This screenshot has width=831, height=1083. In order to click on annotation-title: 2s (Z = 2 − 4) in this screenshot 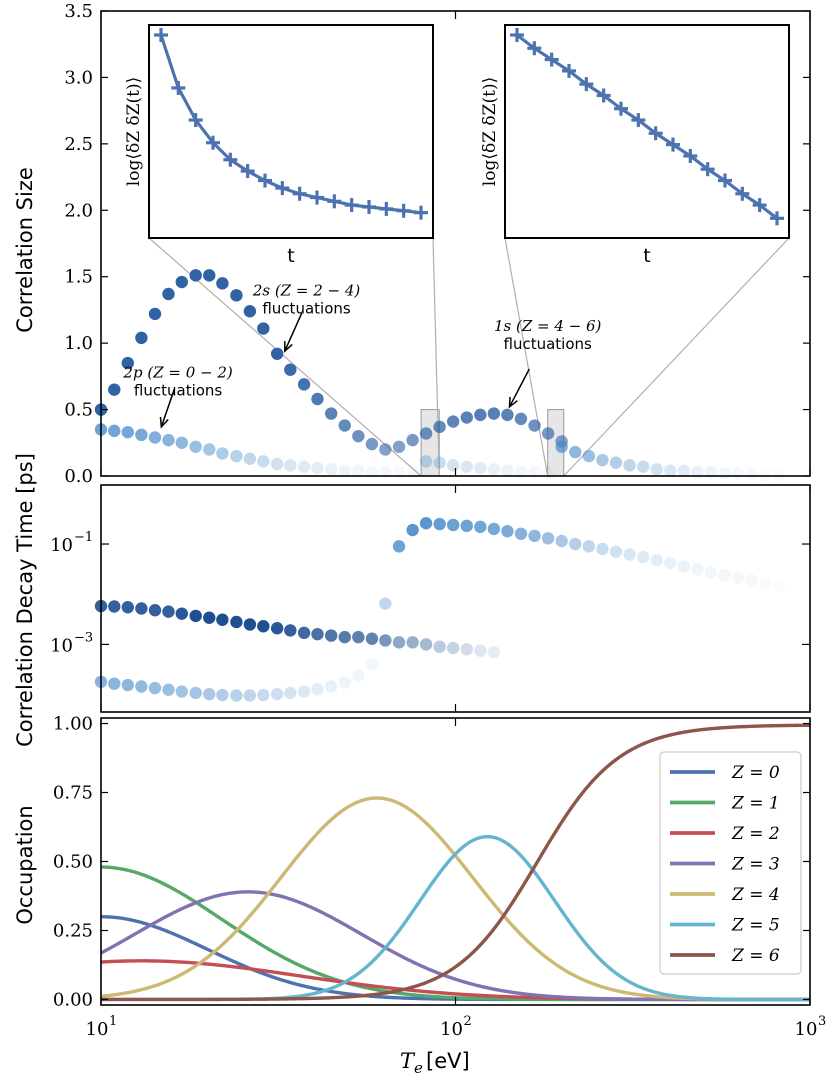, I will do `click(306, 290)`.